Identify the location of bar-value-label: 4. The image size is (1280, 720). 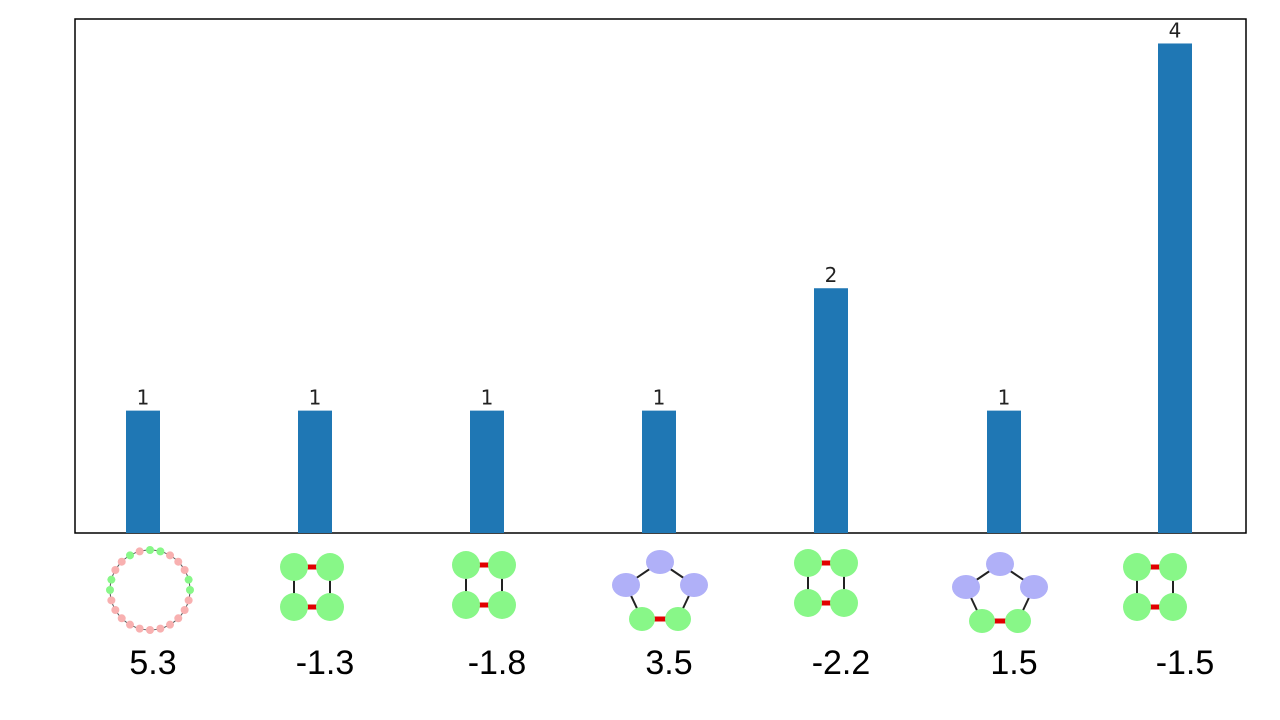
(1175, 30).